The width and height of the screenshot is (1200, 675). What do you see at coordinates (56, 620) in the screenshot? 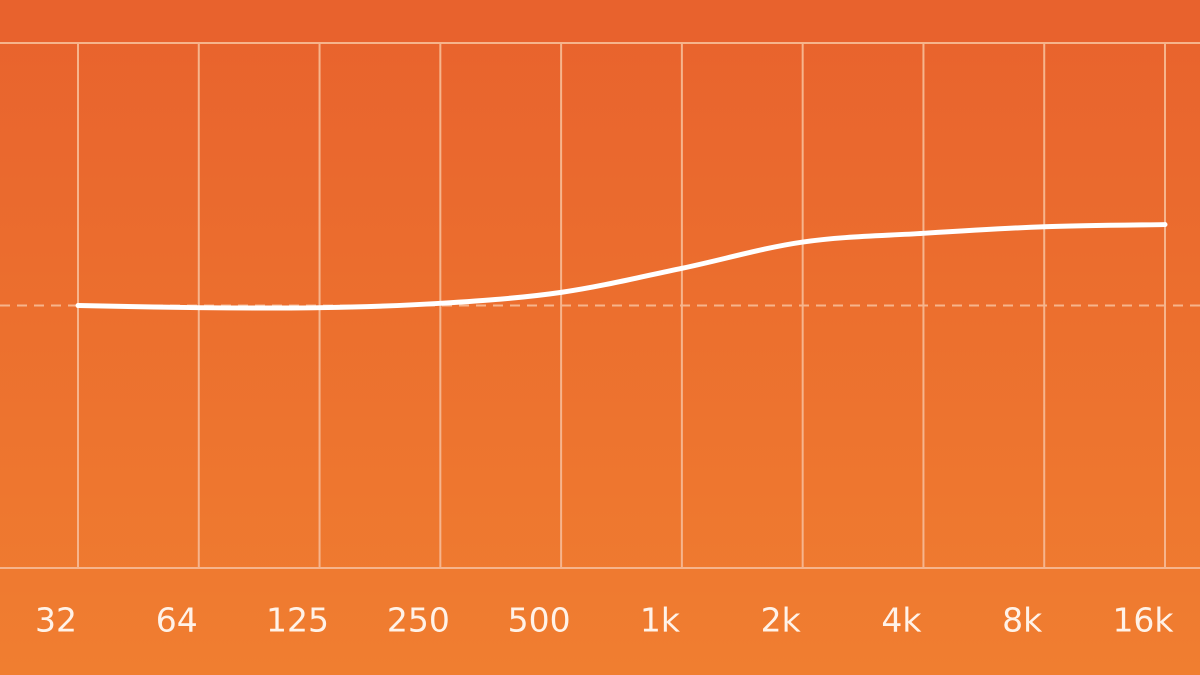
I see `band-label: 32` at bounding box center [56, 620].